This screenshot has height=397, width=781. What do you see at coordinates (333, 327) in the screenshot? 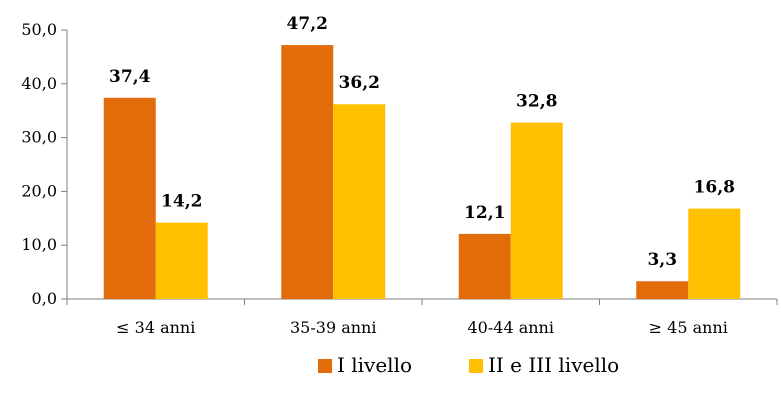
I see `x-category-label: 35-39 anni` at bounding box center [333, 327].